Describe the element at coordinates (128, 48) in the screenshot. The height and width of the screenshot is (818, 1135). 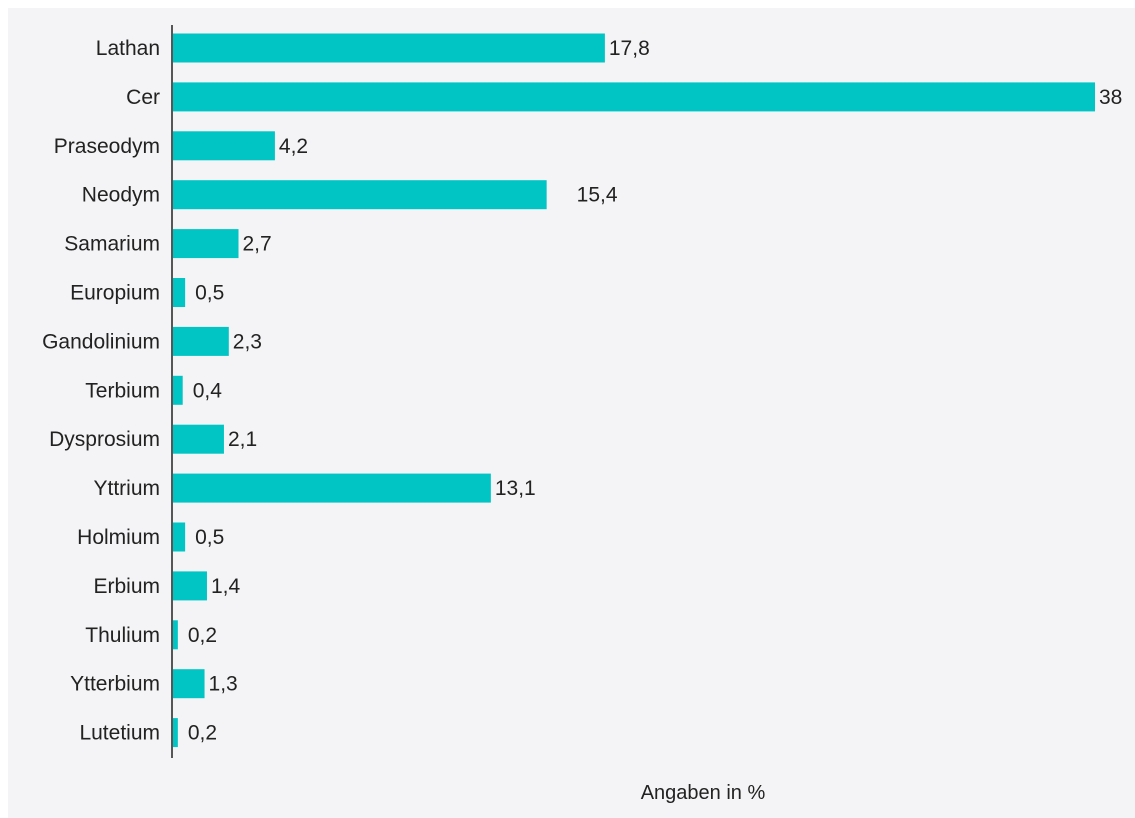
I see `category-label-lathan: Lathan` at that location.